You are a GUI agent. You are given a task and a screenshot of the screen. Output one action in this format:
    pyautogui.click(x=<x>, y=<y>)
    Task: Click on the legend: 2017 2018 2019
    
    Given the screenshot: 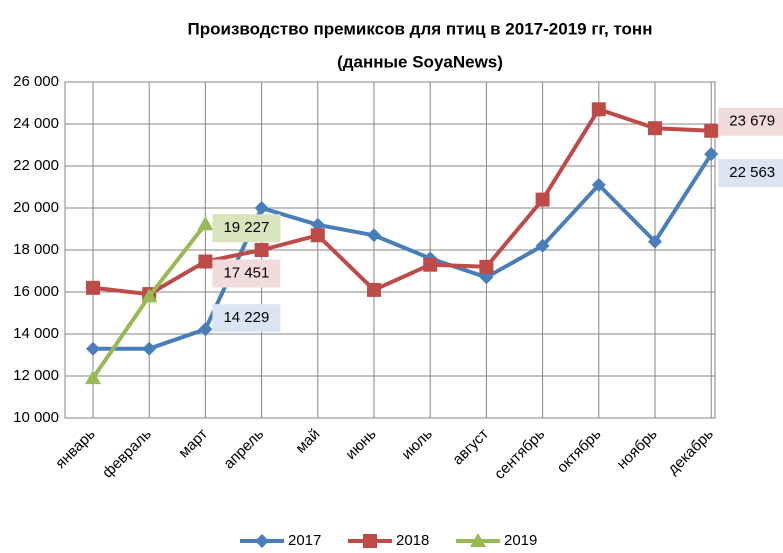 What is the action you would take?
    pyautogui.click(x=388, y=540)
    